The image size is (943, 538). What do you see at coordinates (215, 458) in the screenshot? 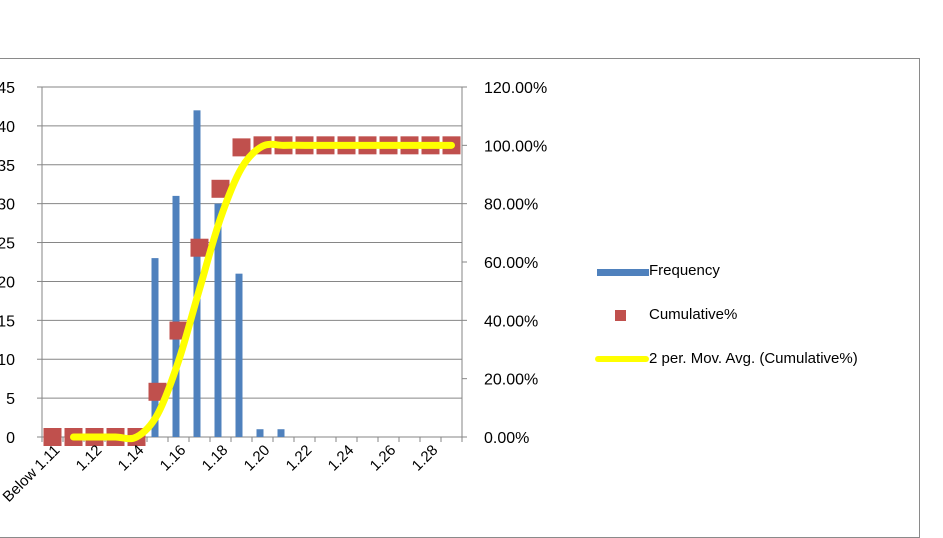
I see `x-axis-tick-label: 1.18` at bounding box center [215, 458].